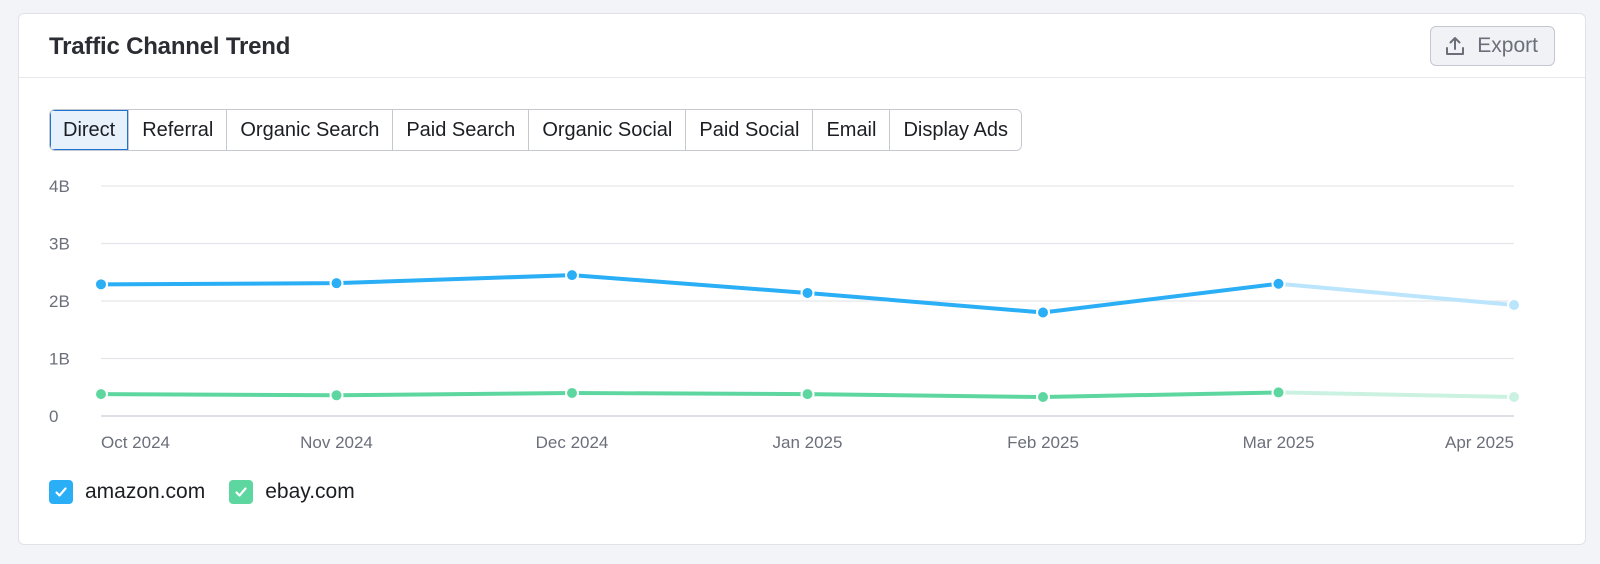 Image resolution: width=1600 pixels, height=564 pixels. I want to click on tab-organic-social: Organic Social, so click(607, 130).